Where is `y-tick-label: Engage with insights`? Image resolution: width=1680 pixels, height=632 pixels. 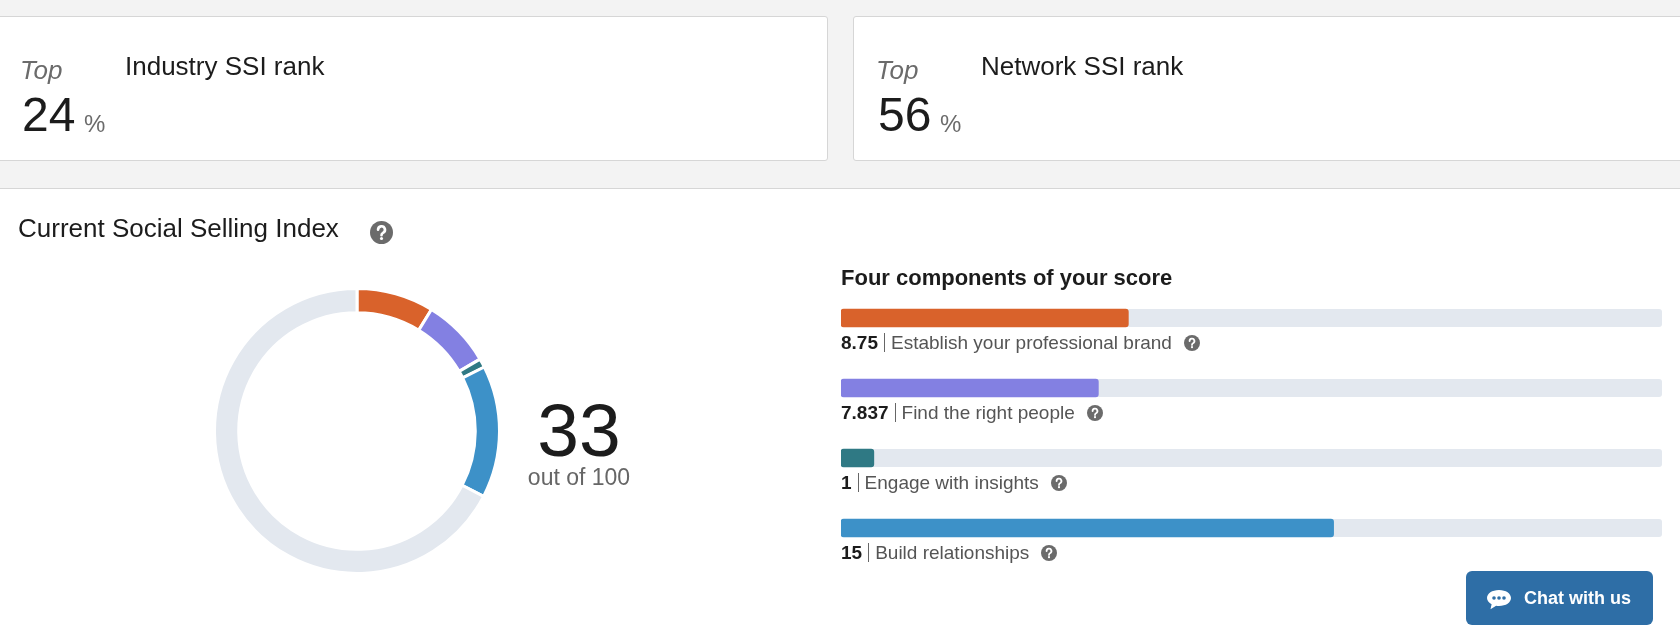
y-tick-label: Engage with insights is located at coordinates (951, 482).